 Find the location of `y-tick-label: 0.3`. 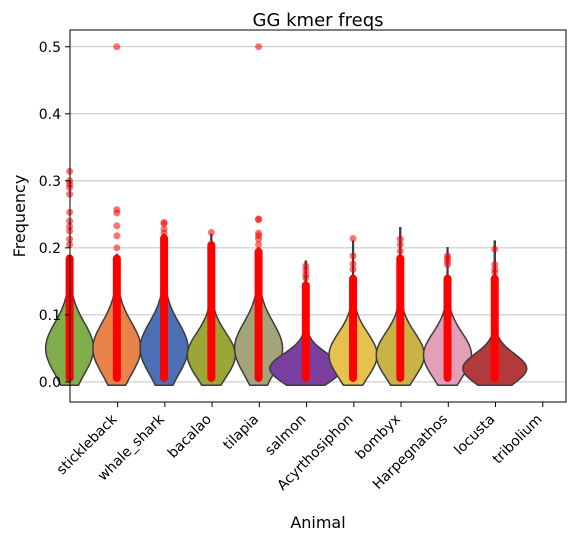

y-tick-label: 0.3 is located at coordinates (50, 182).